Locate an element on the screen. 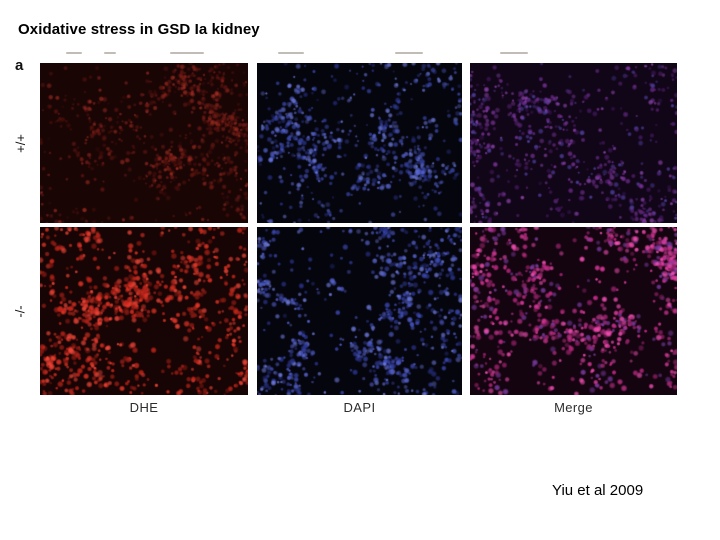 Image resolution: width=720 pixels, height=540 pixels. column-label-merge: Merge is located at coordinates (573, 407).